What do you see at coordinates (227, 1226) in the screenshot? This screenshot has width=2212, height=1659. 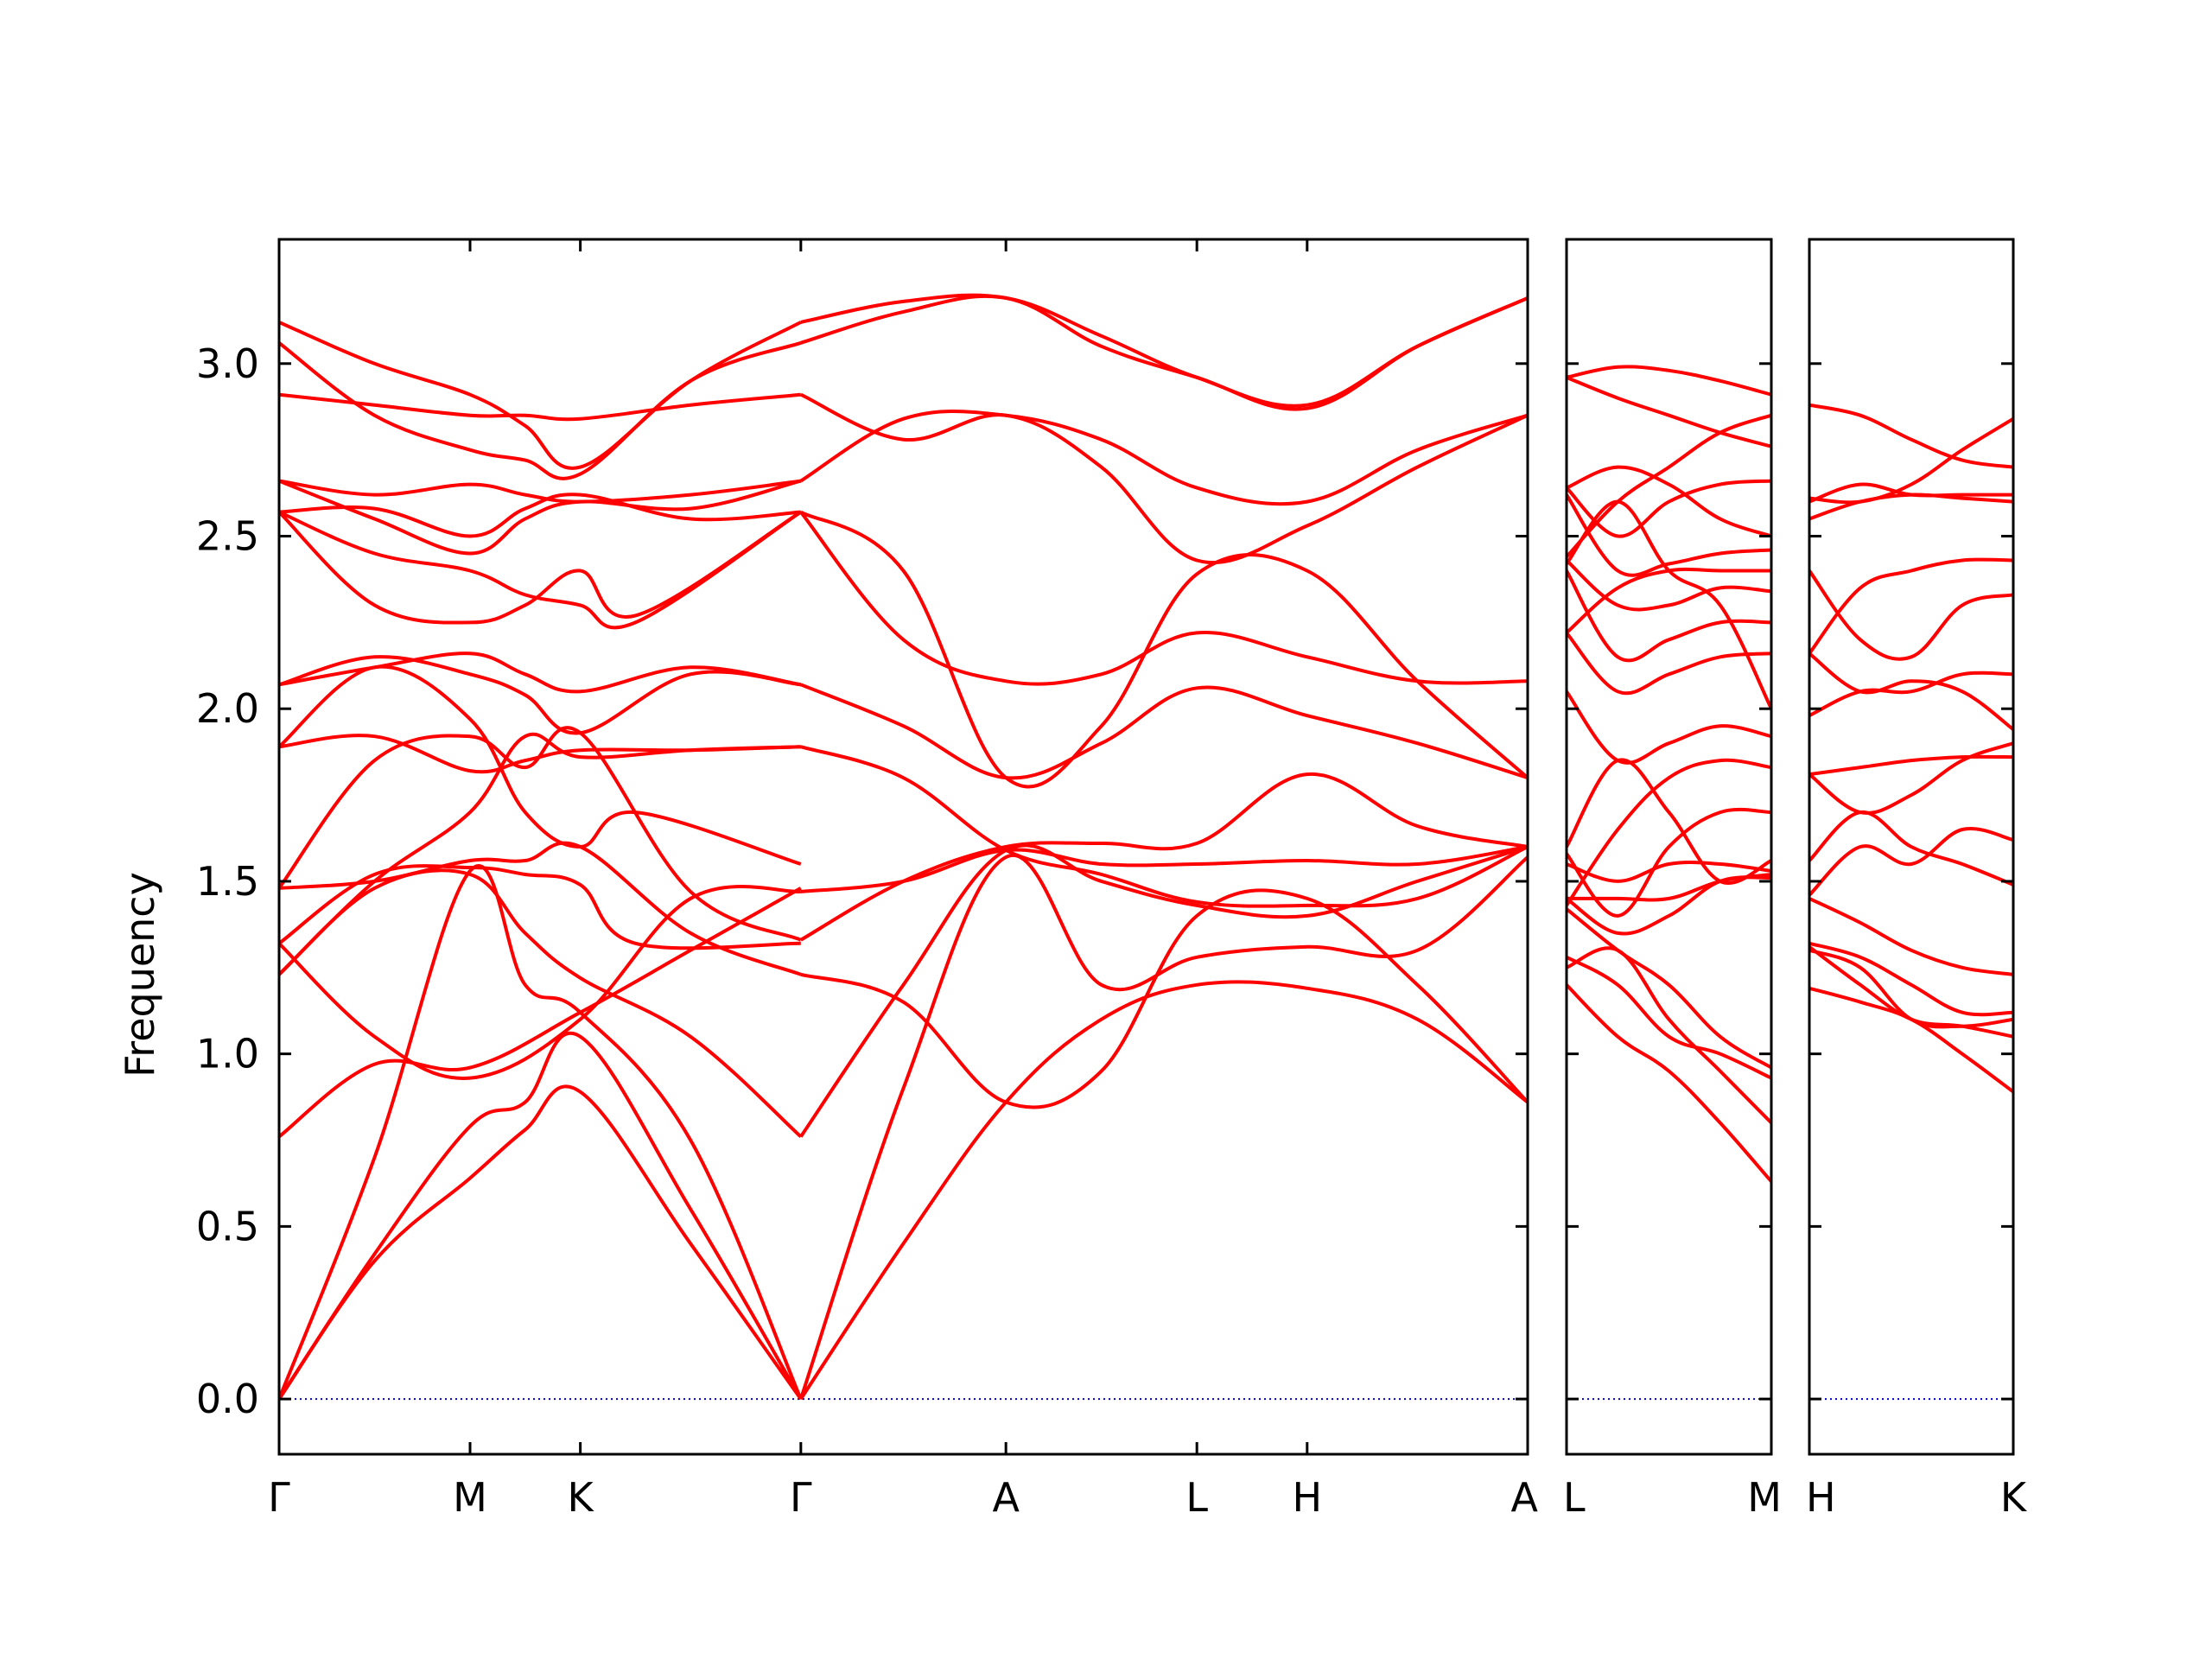 I see `y-tick-label: 0.5` at bounding box center [227, 1226].